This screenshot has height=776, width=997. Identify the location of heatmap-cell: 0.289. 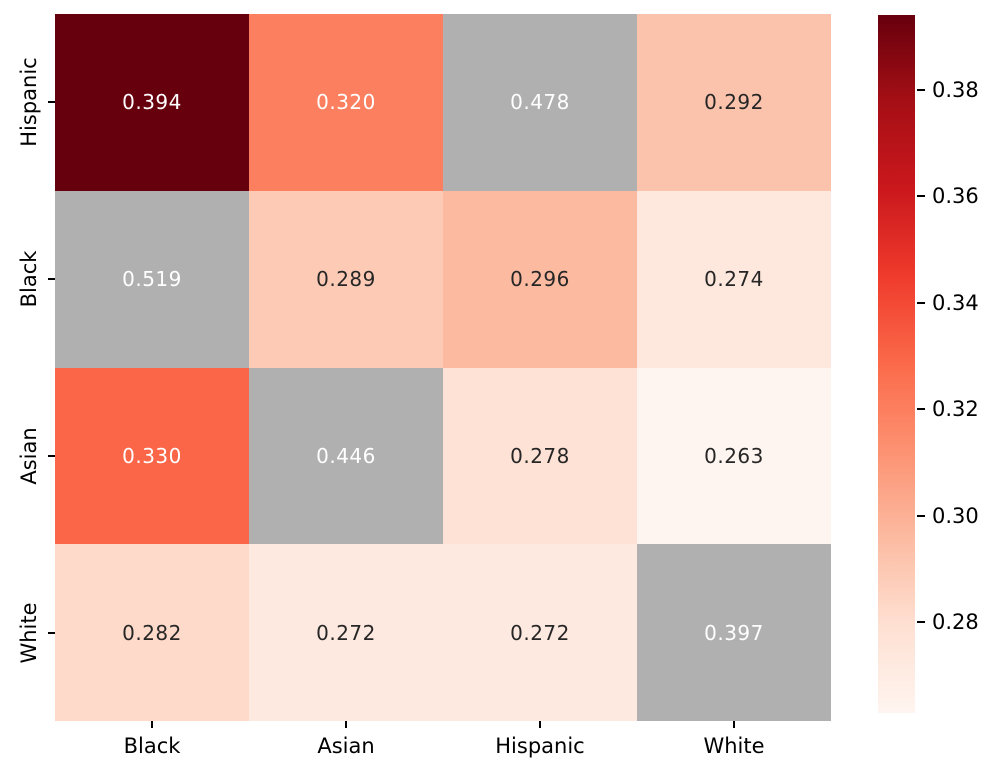
(346, 279).